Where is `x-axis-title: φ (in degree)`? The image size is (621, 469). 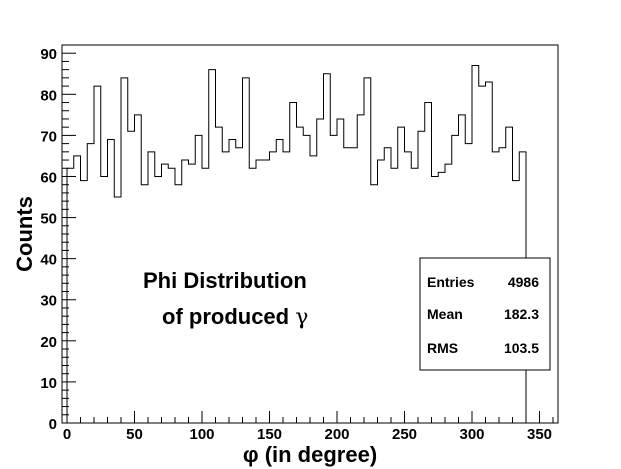 x-axis-title: φ (in degree) is located at coordinates (310, 454).